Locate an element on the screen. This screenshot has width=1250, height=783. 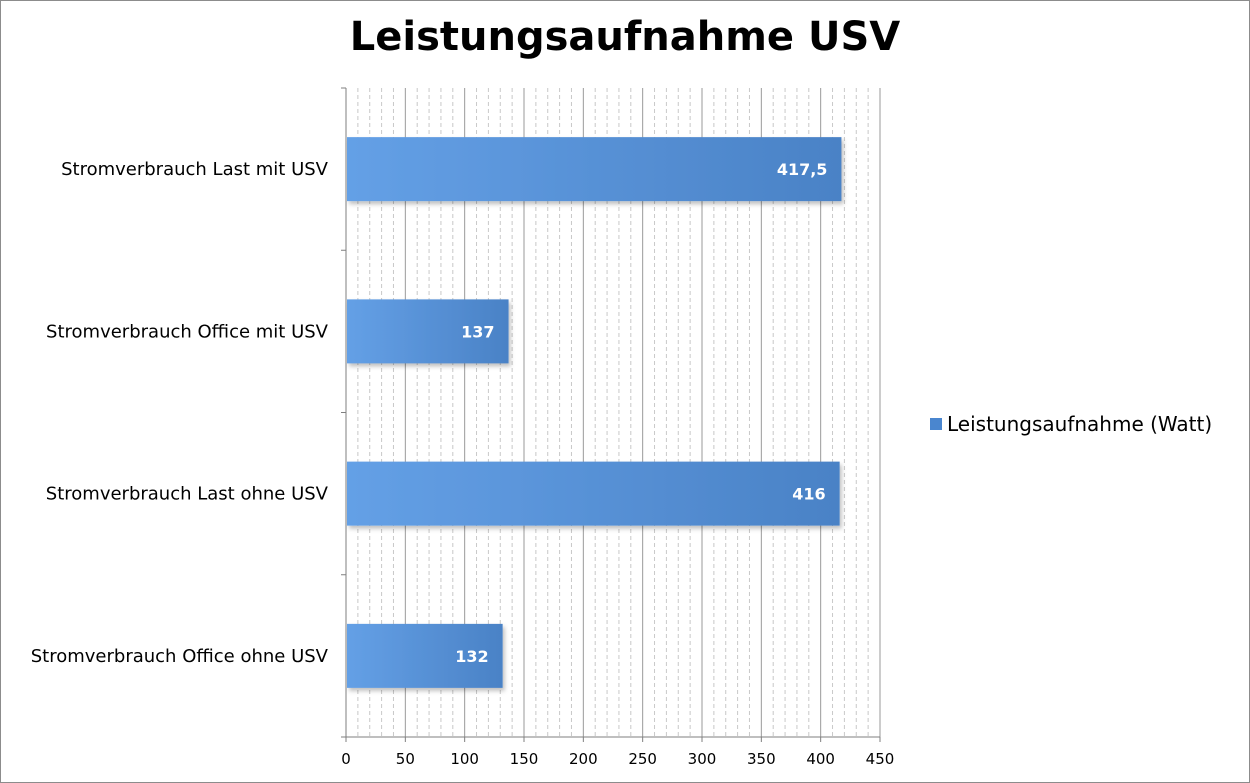
x-tick-label: 350 is located at coordinates (761, 759).